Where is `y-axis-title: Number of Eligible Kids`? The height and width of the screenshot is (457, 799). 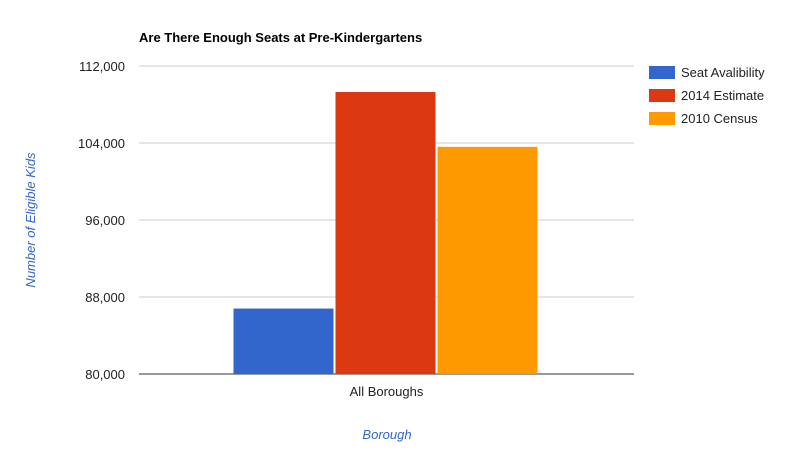
y-axis-title: Number of Eligible Kids is located at coordinates (30, 220).